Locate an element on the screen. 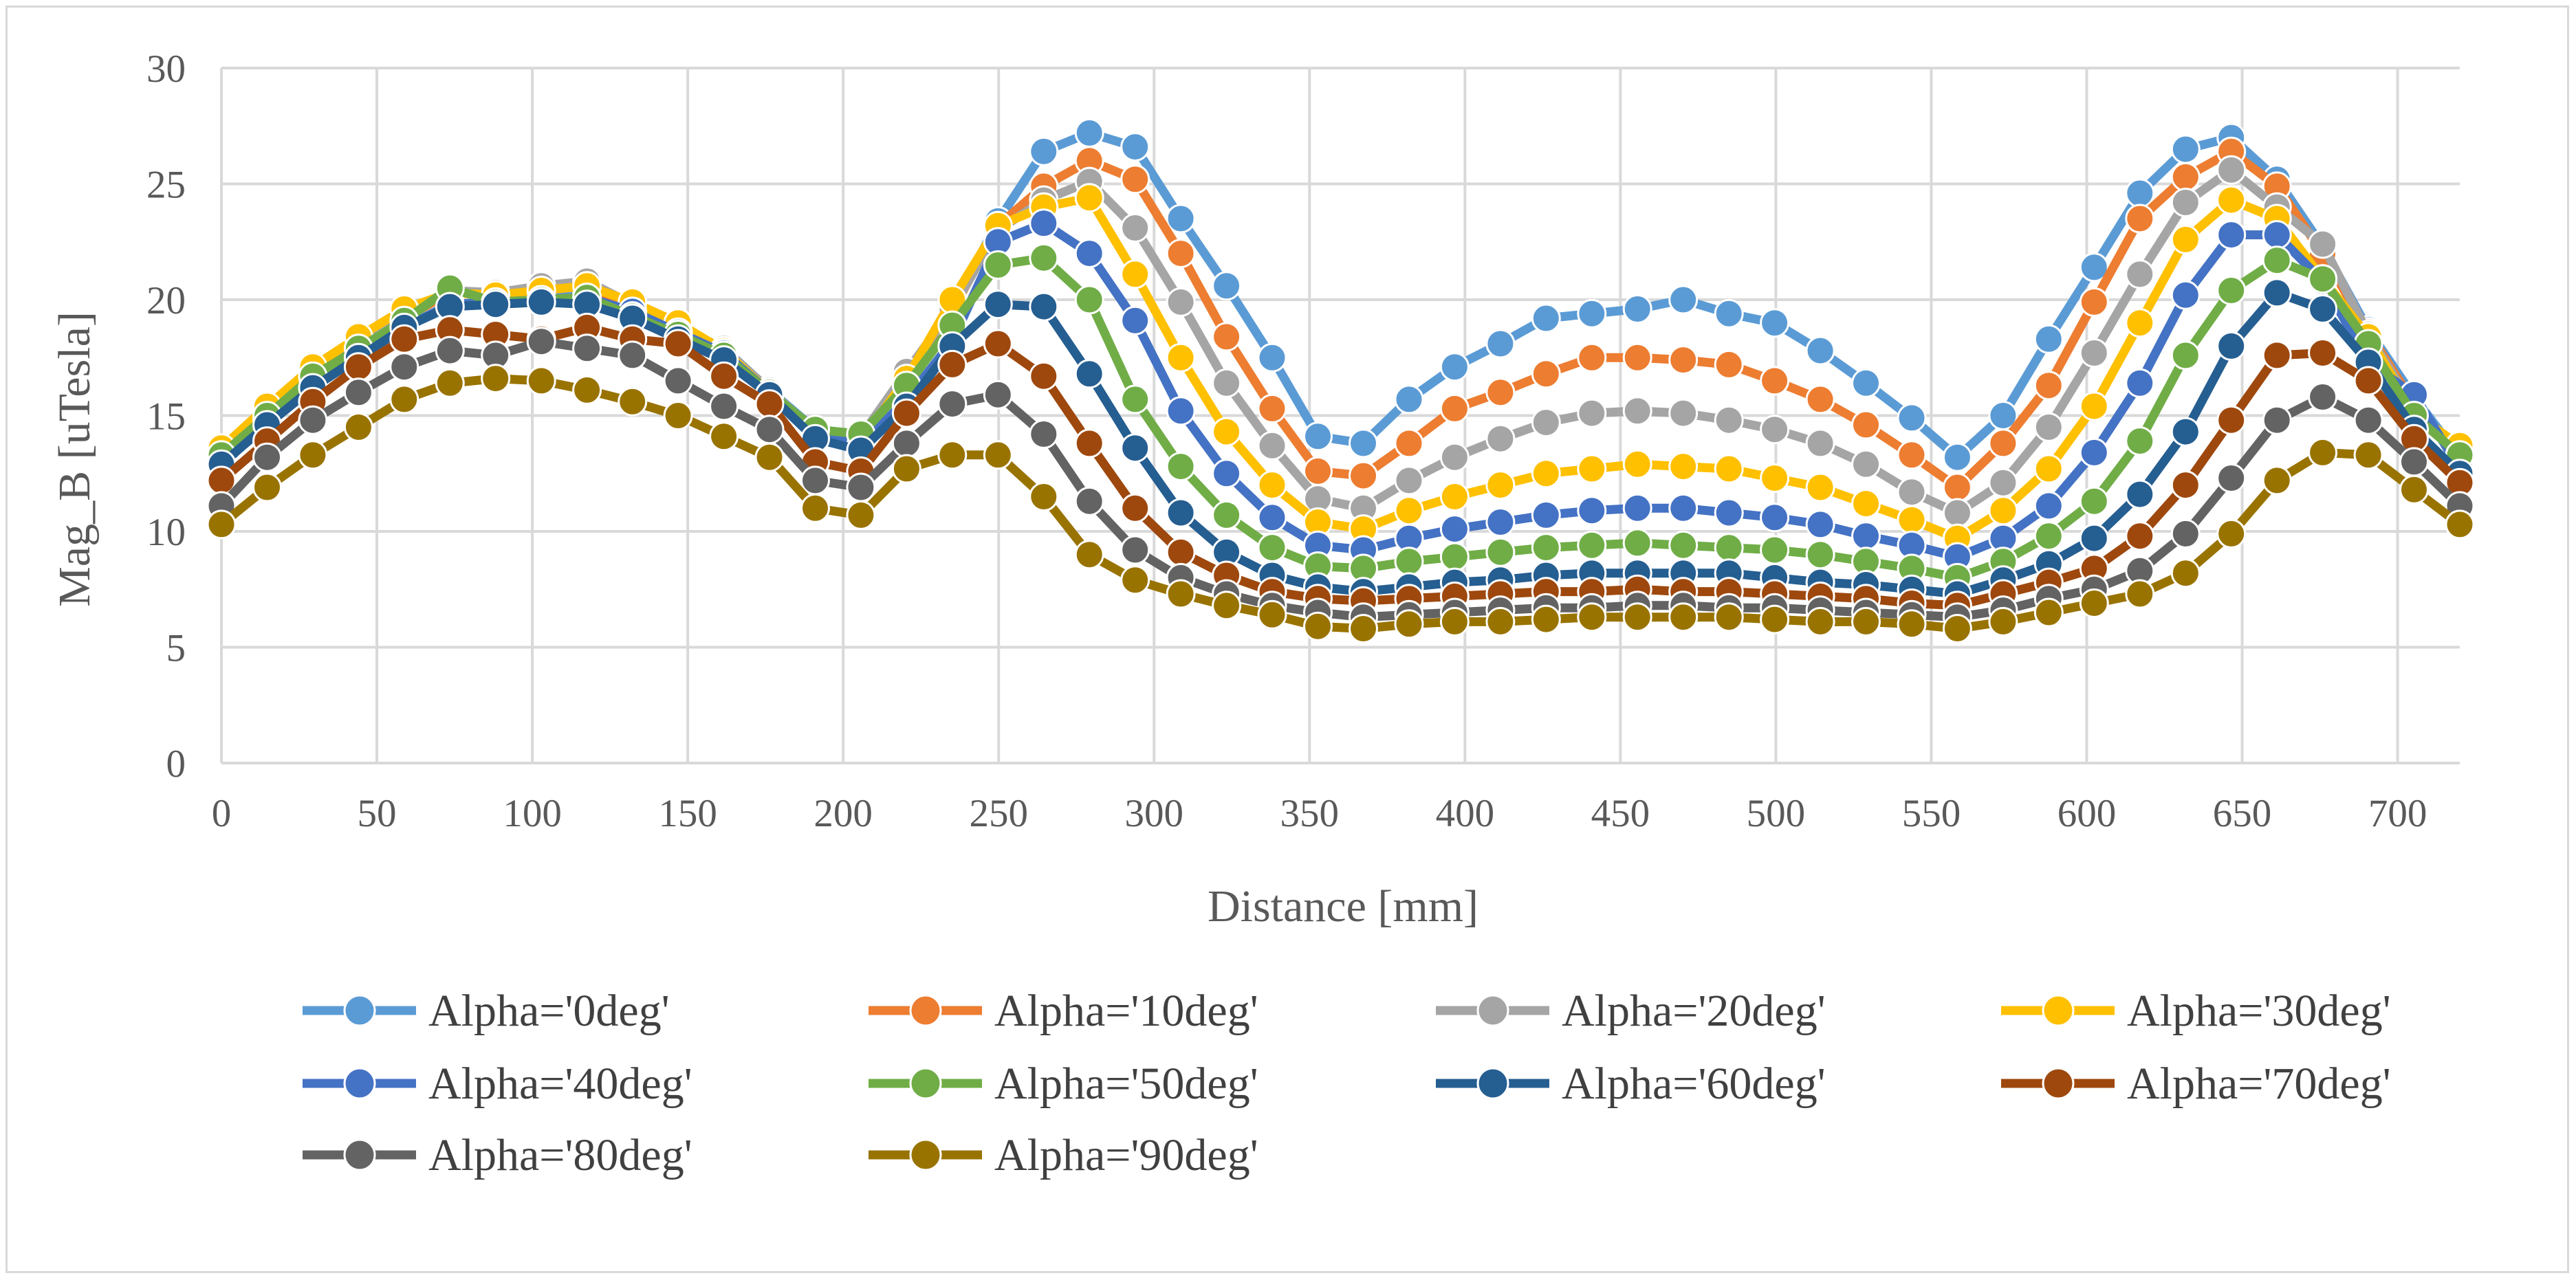 This screenshot has width=2576, height=1280. x-tick-label: 350 is located at coordinates (1310, 813).